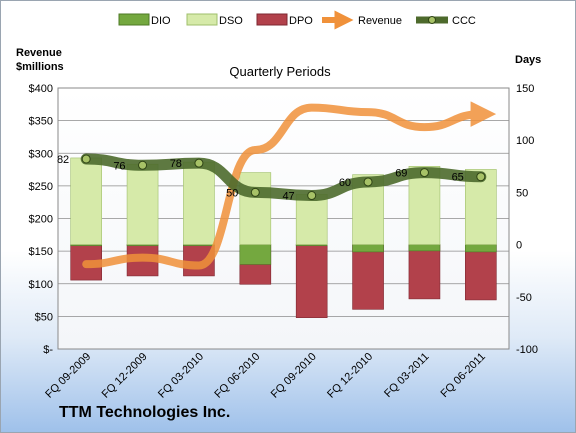 The width and height of the screenshot is (576, 433). Describe the element at coordinates (522, 193) in the screenshot. I see `right-tick-label: 50` at that location.